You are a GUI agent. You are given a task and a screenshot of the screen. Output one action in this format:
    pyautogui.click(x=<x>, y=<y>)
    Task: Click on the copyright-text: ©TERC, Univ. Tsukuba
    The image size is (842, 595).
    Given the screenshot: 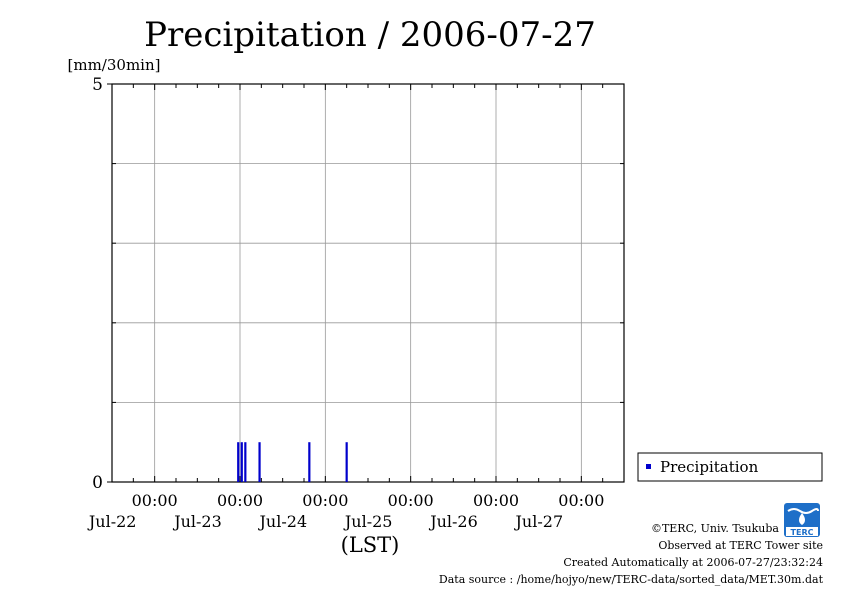 What is the action you would take?
    pyautogui.click(x=714, y=528)
    